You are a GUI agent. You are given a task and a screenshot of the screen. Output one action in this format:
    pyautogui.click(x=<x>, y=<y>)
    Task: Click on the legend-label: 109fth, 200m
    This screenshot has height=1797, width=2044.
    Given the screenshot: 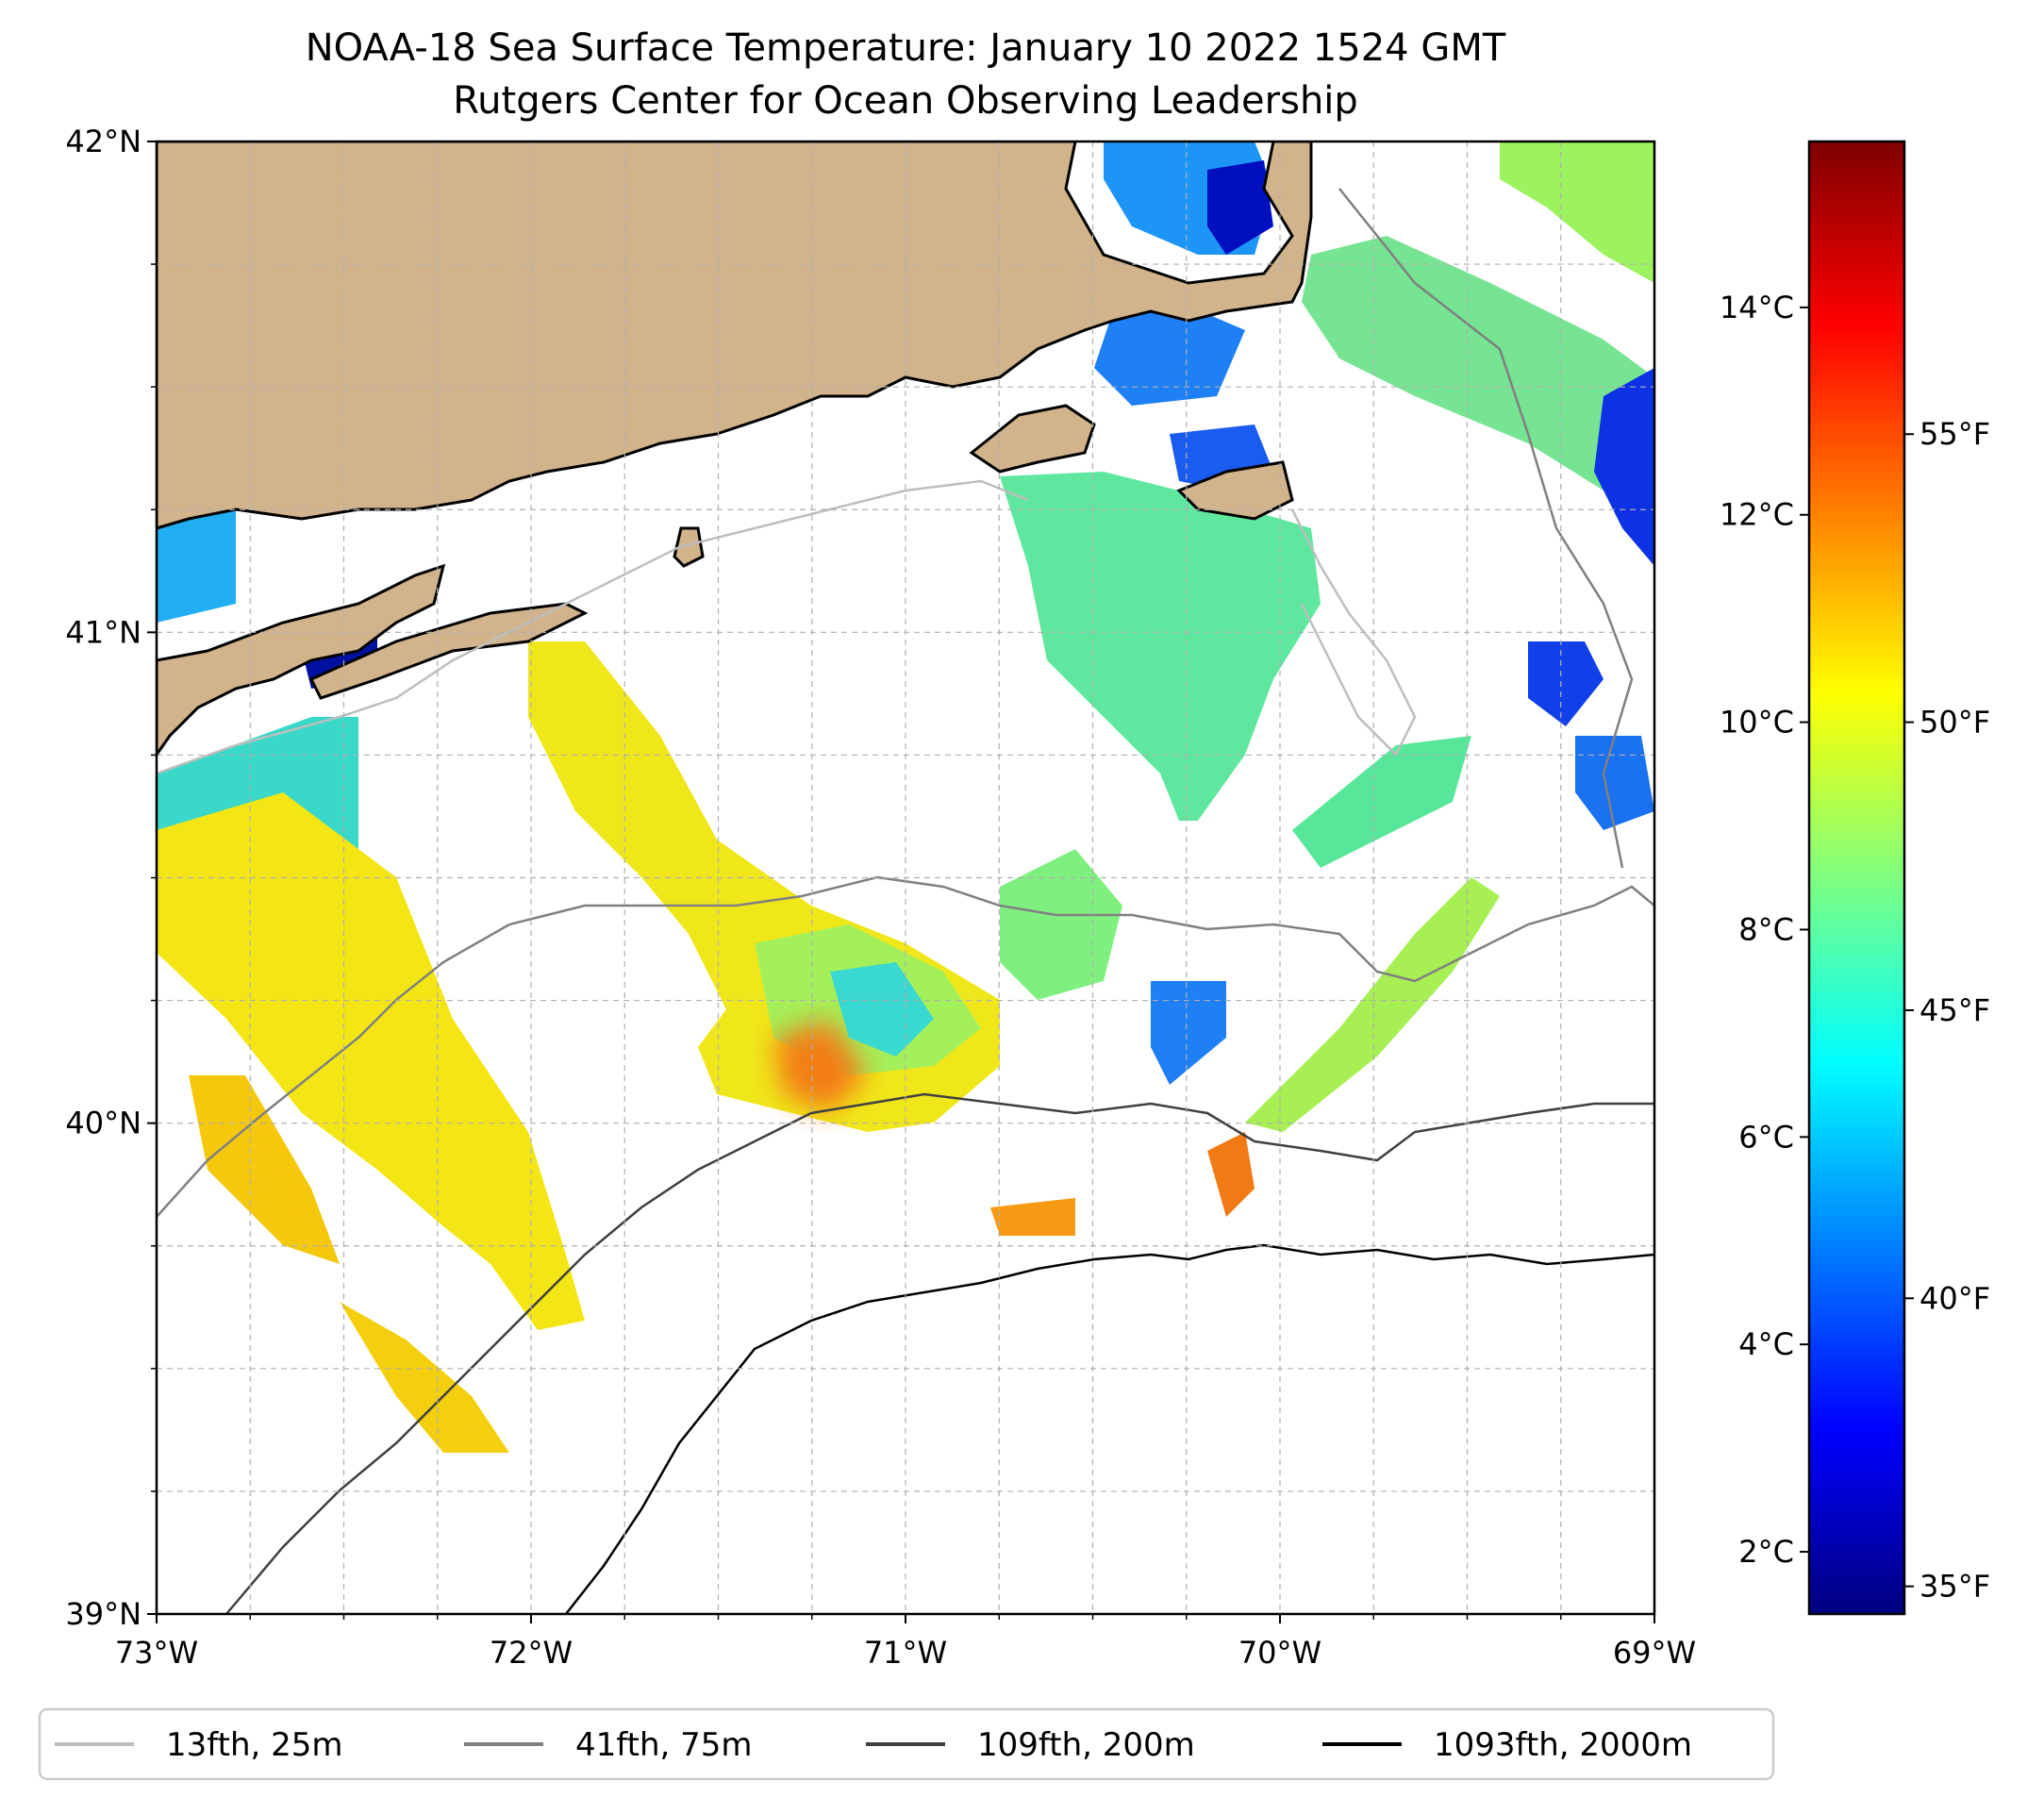 What is the action you would take?
    pyautogui.click(x=1086, y=1745)
    